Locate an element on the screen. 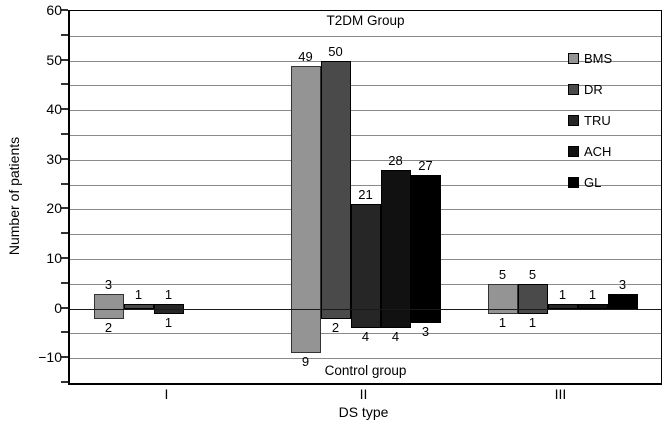 Image resolution: width=663 pixels, height=429 pixels. bar-value-label: 9 is located at coordinates (305, 362).